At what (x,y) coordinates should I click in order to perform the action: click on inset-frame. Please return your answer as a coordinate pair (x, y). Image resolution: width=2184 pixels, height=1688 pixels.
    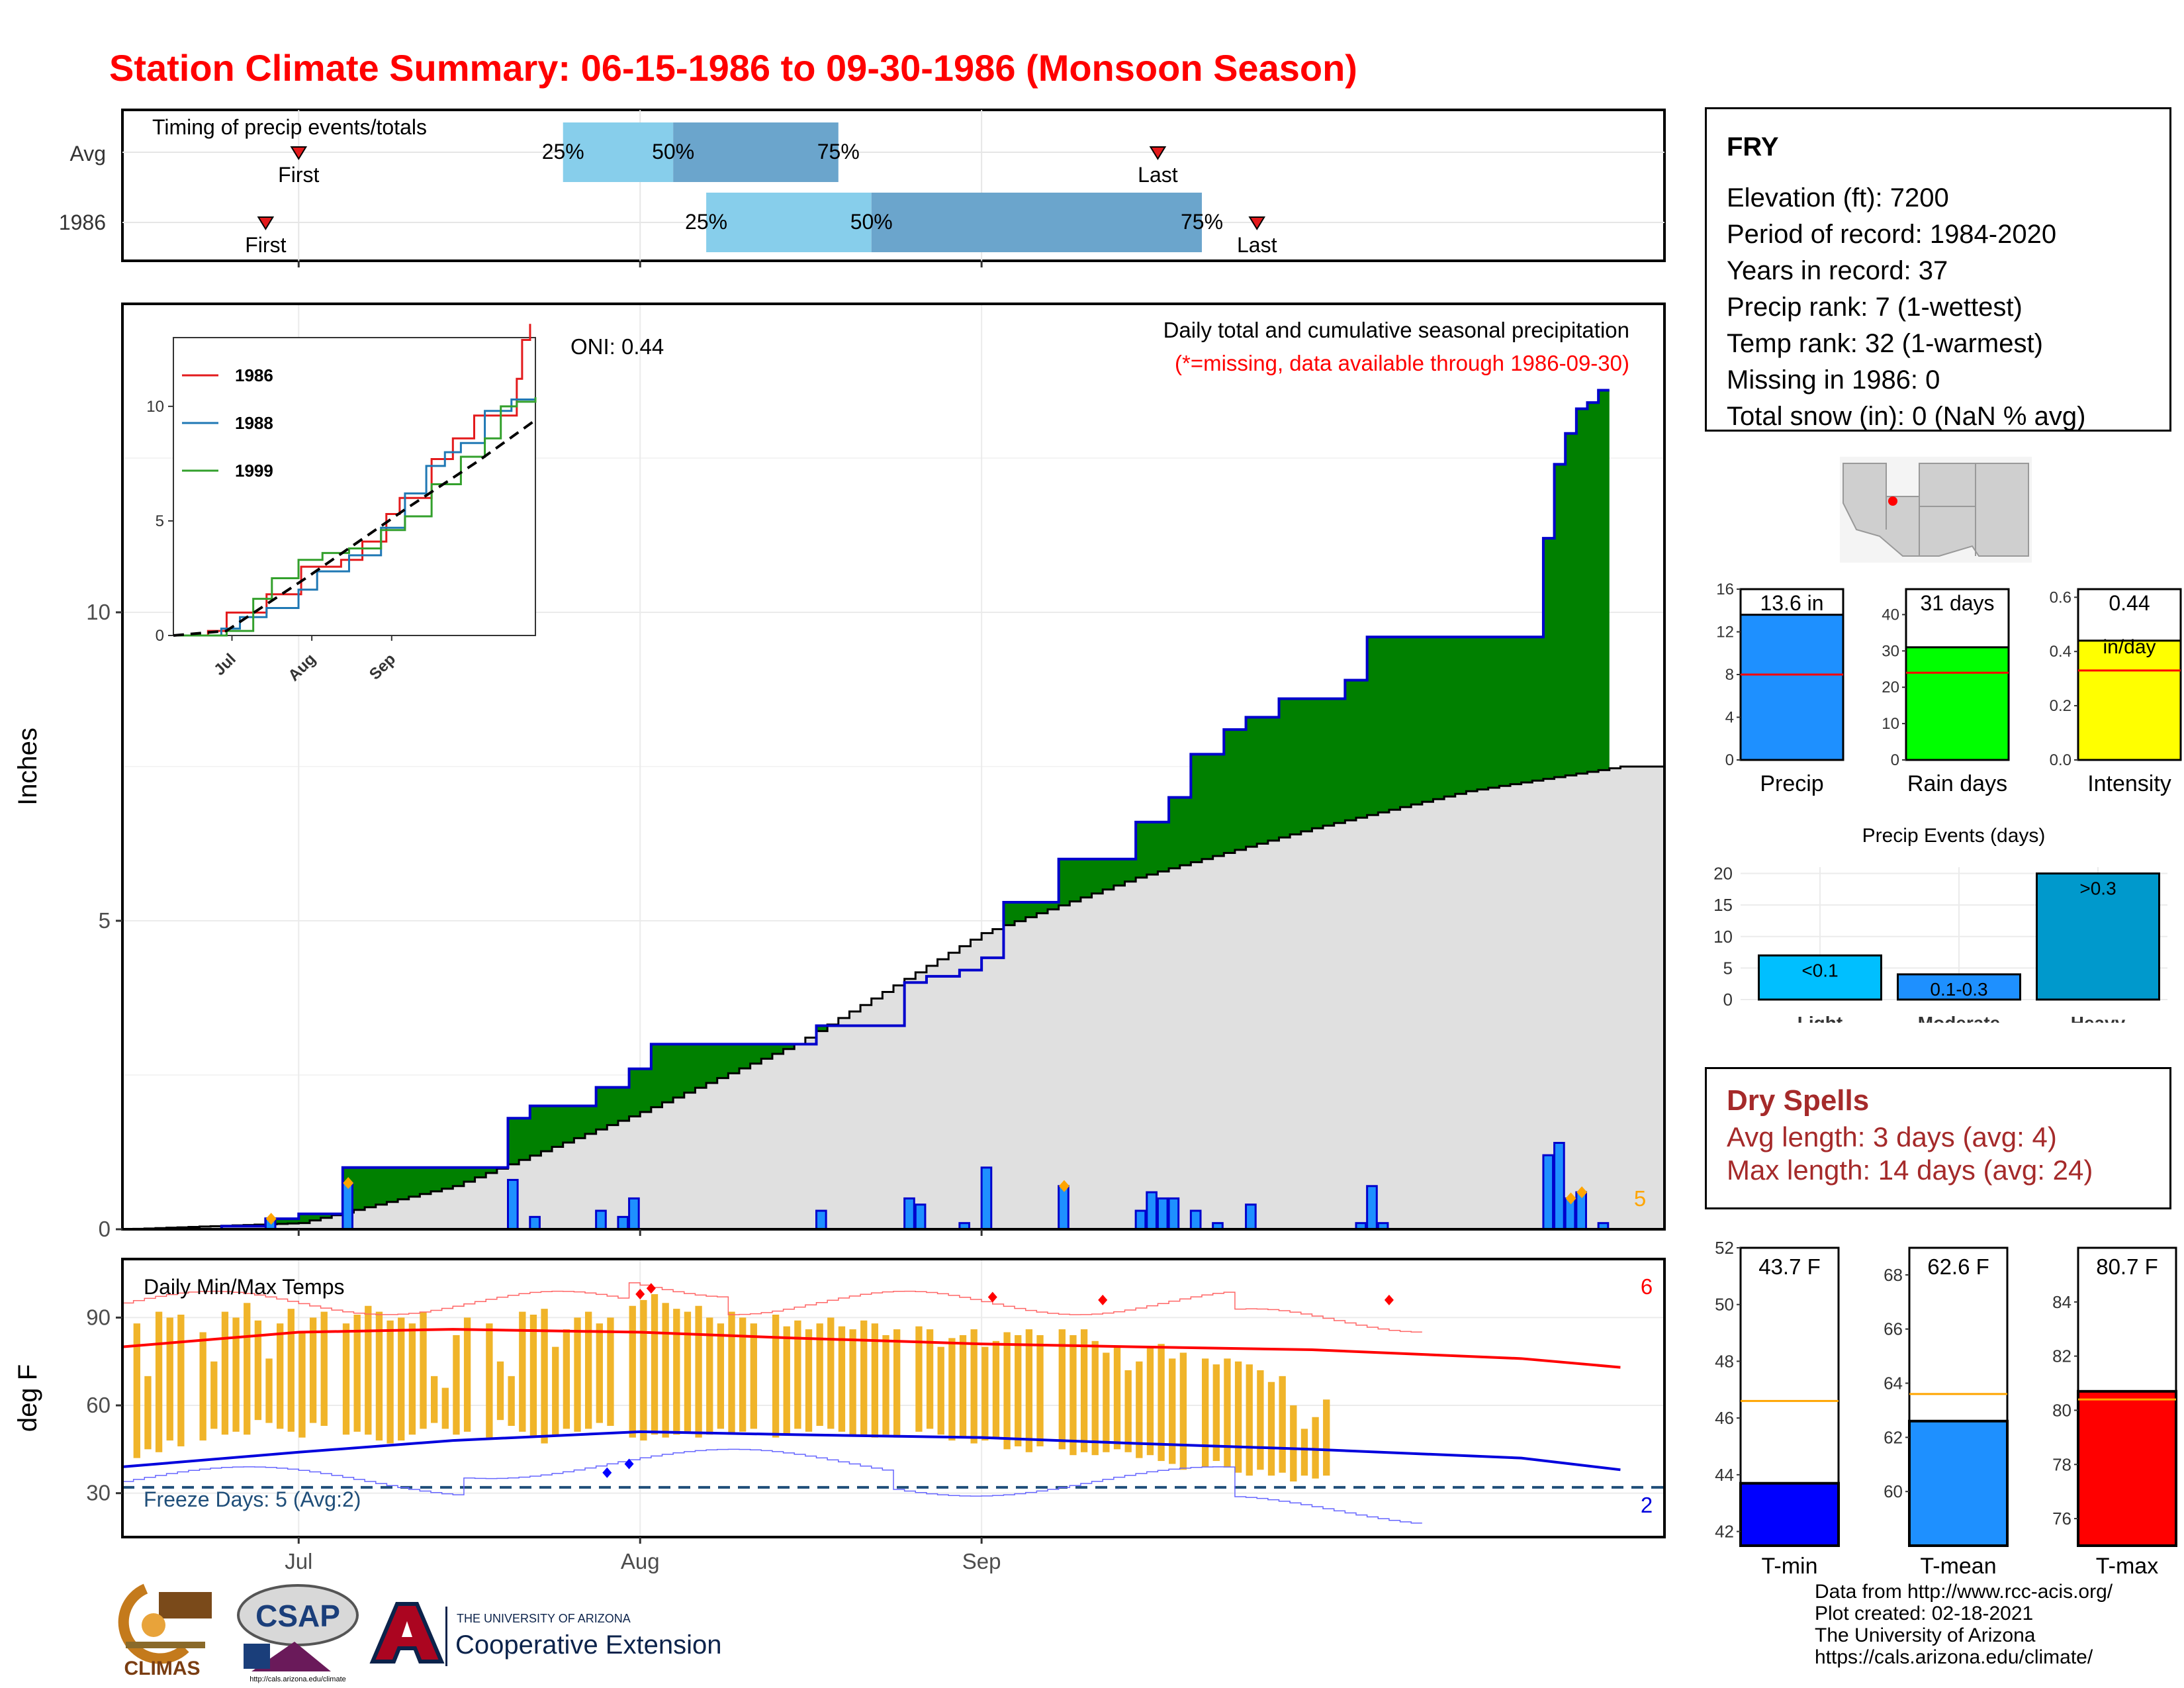
    Looking at the image, I should click on (355, 486).